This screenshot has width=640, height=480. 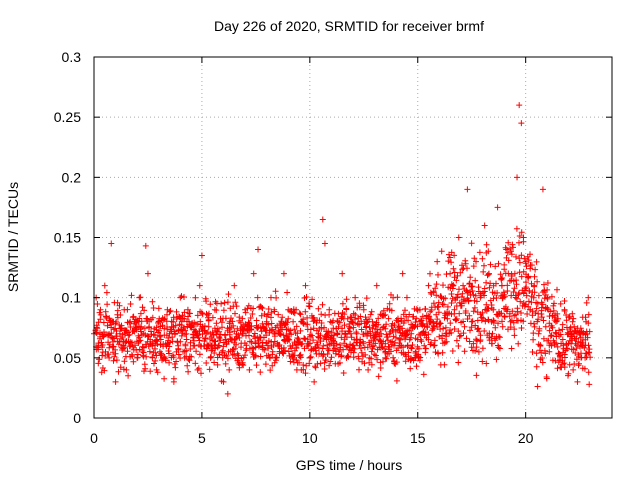 I want to click on y-tick-label: 0.25, so click(x=67, y=117).